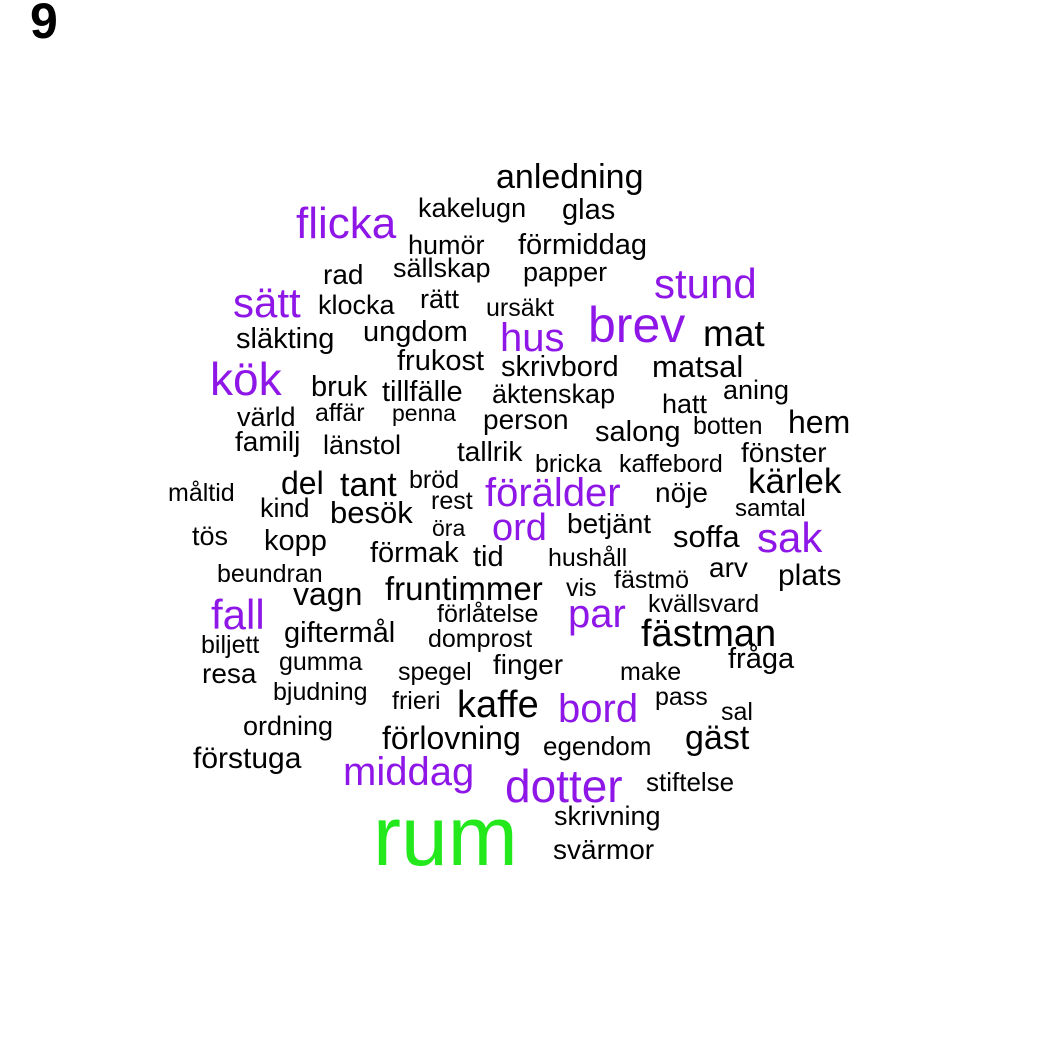  What do you see at coordinates (472, 208) in the screenshot?
I see `word-kakelugn: kakelugn` at bounding box center [472, 208].